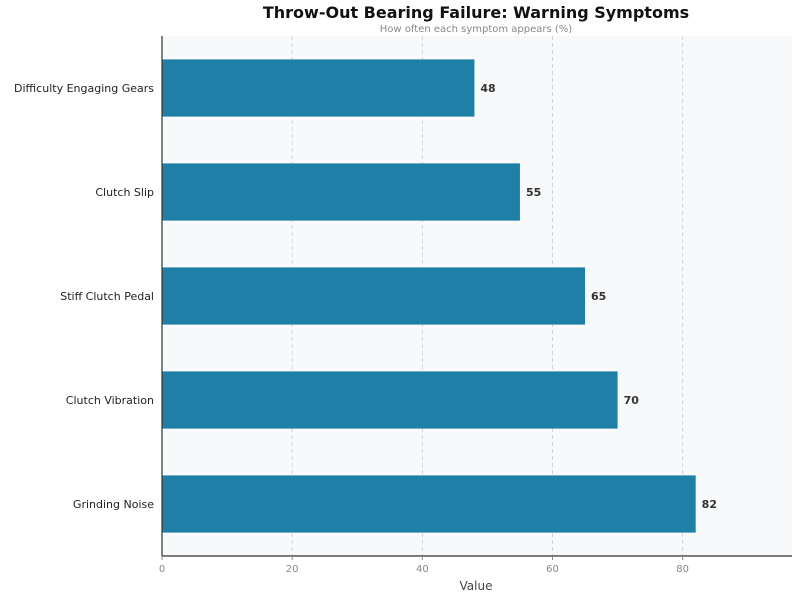 The image size is (800, 600). What do you see at coordinates (110, 400) in the screenshot?
I see `y-tick-label: Clutch Vibration` at bounding box center [110, 400].